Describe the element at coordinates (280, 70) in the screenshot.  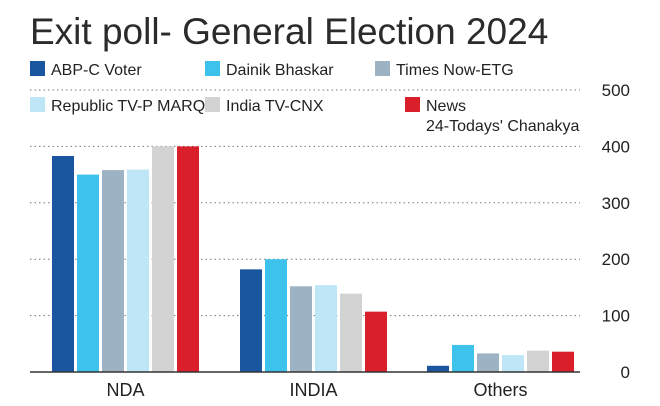
I see `legend-label: Dainik Bhaskar` at that location.